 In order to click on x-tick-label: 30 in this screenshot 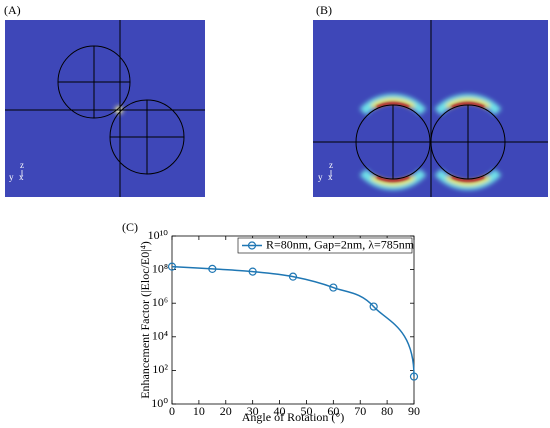, I will do `click(253, 411)`.